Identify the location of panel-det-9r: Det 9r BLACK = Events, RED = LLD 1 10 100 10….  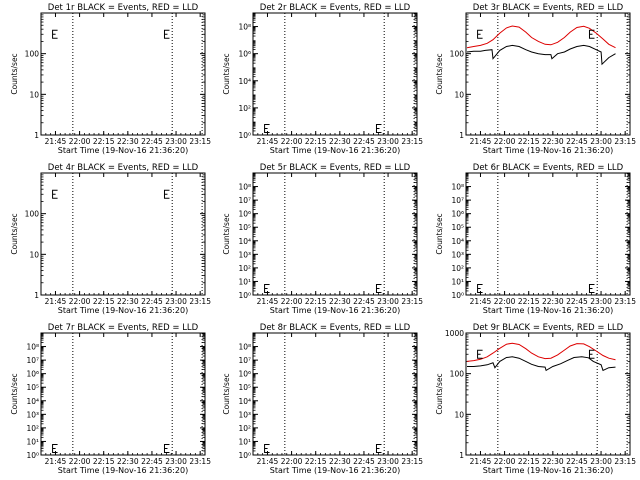
(535, 399).